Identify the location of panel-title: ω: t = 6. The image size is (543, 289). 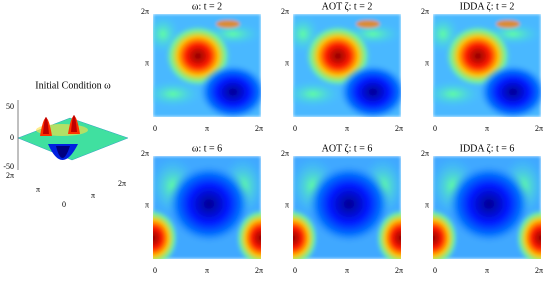
(207, 148).